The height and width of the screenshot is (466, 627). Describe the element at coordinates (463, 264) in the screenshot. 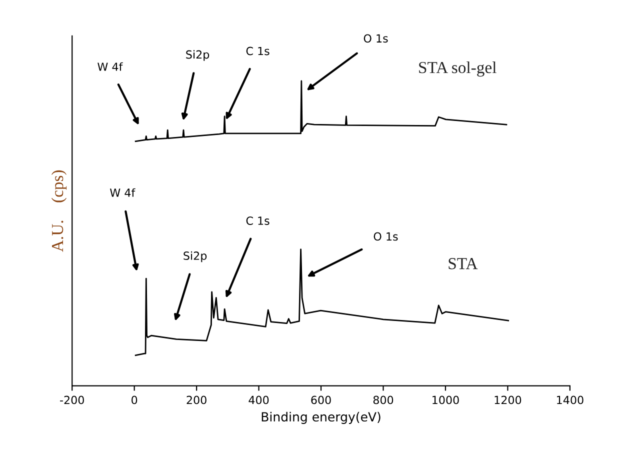

I see `text: STA` at that location.